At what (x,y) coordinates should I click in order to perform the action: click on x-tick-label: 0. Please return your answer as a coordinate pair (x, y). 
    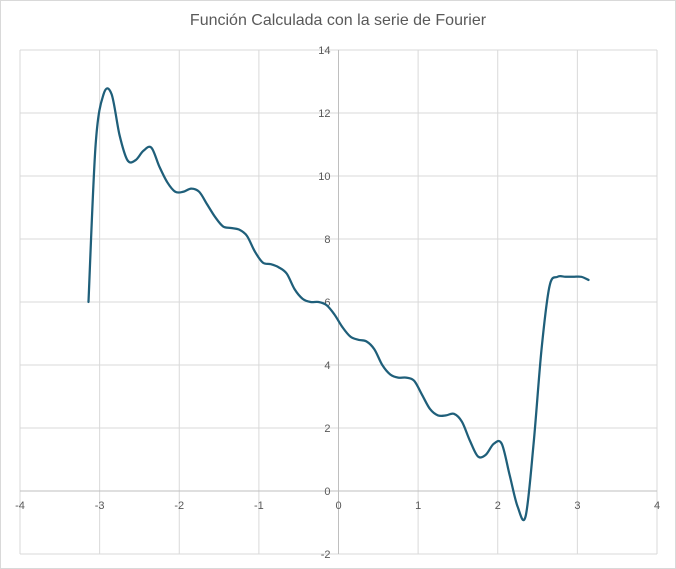
    Looking at the image, I should click on (338, 506).